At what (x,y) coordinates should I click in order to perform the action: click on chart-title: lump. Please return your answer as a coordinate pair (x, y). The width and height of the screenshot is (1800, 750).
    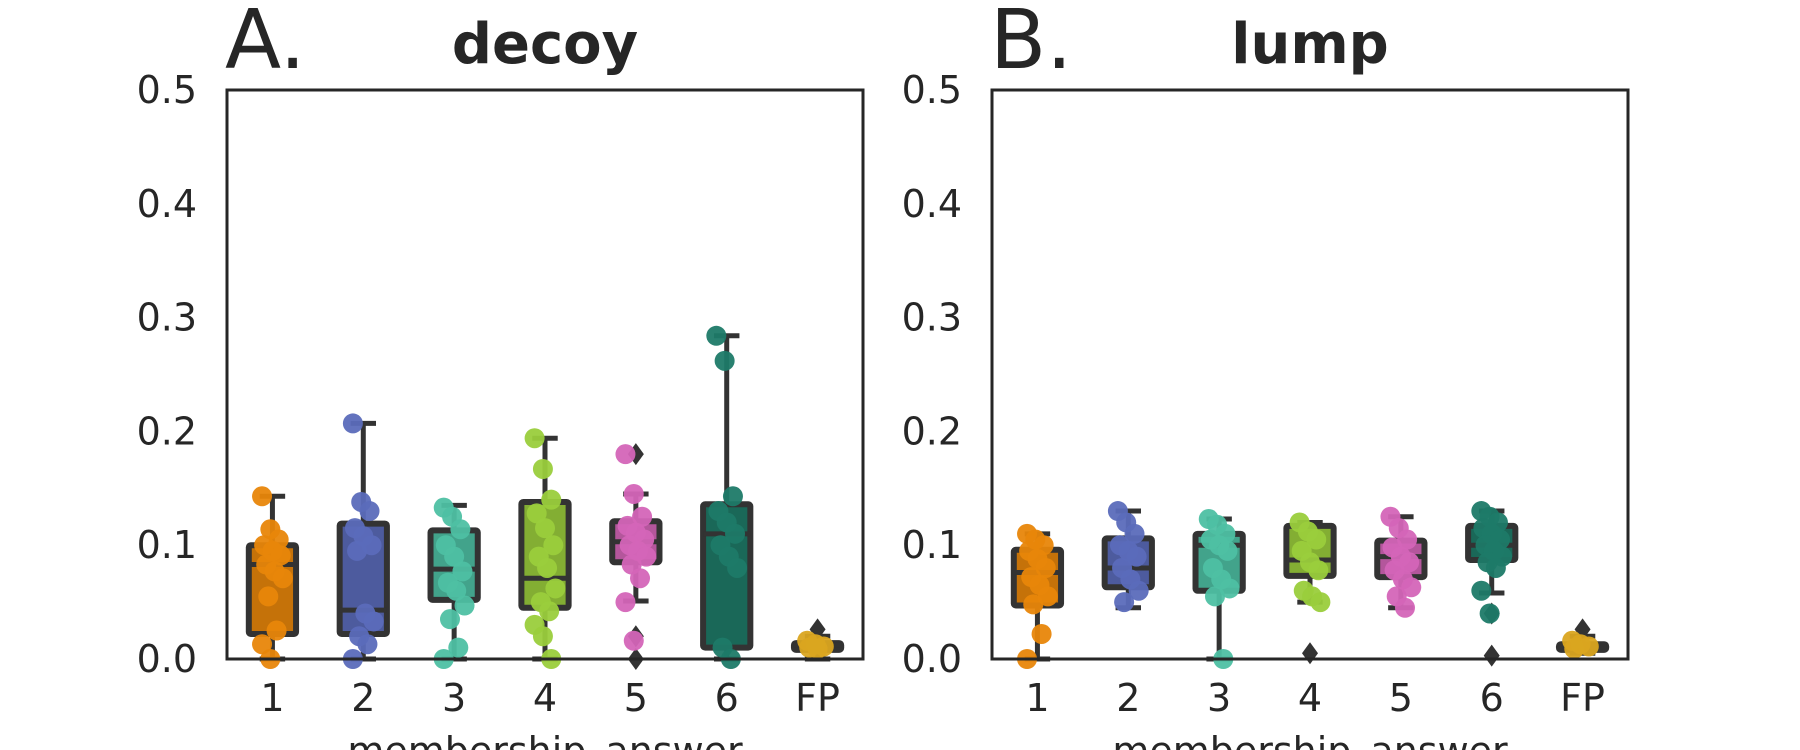
    Looking at the image, I should click on (1310, 44).